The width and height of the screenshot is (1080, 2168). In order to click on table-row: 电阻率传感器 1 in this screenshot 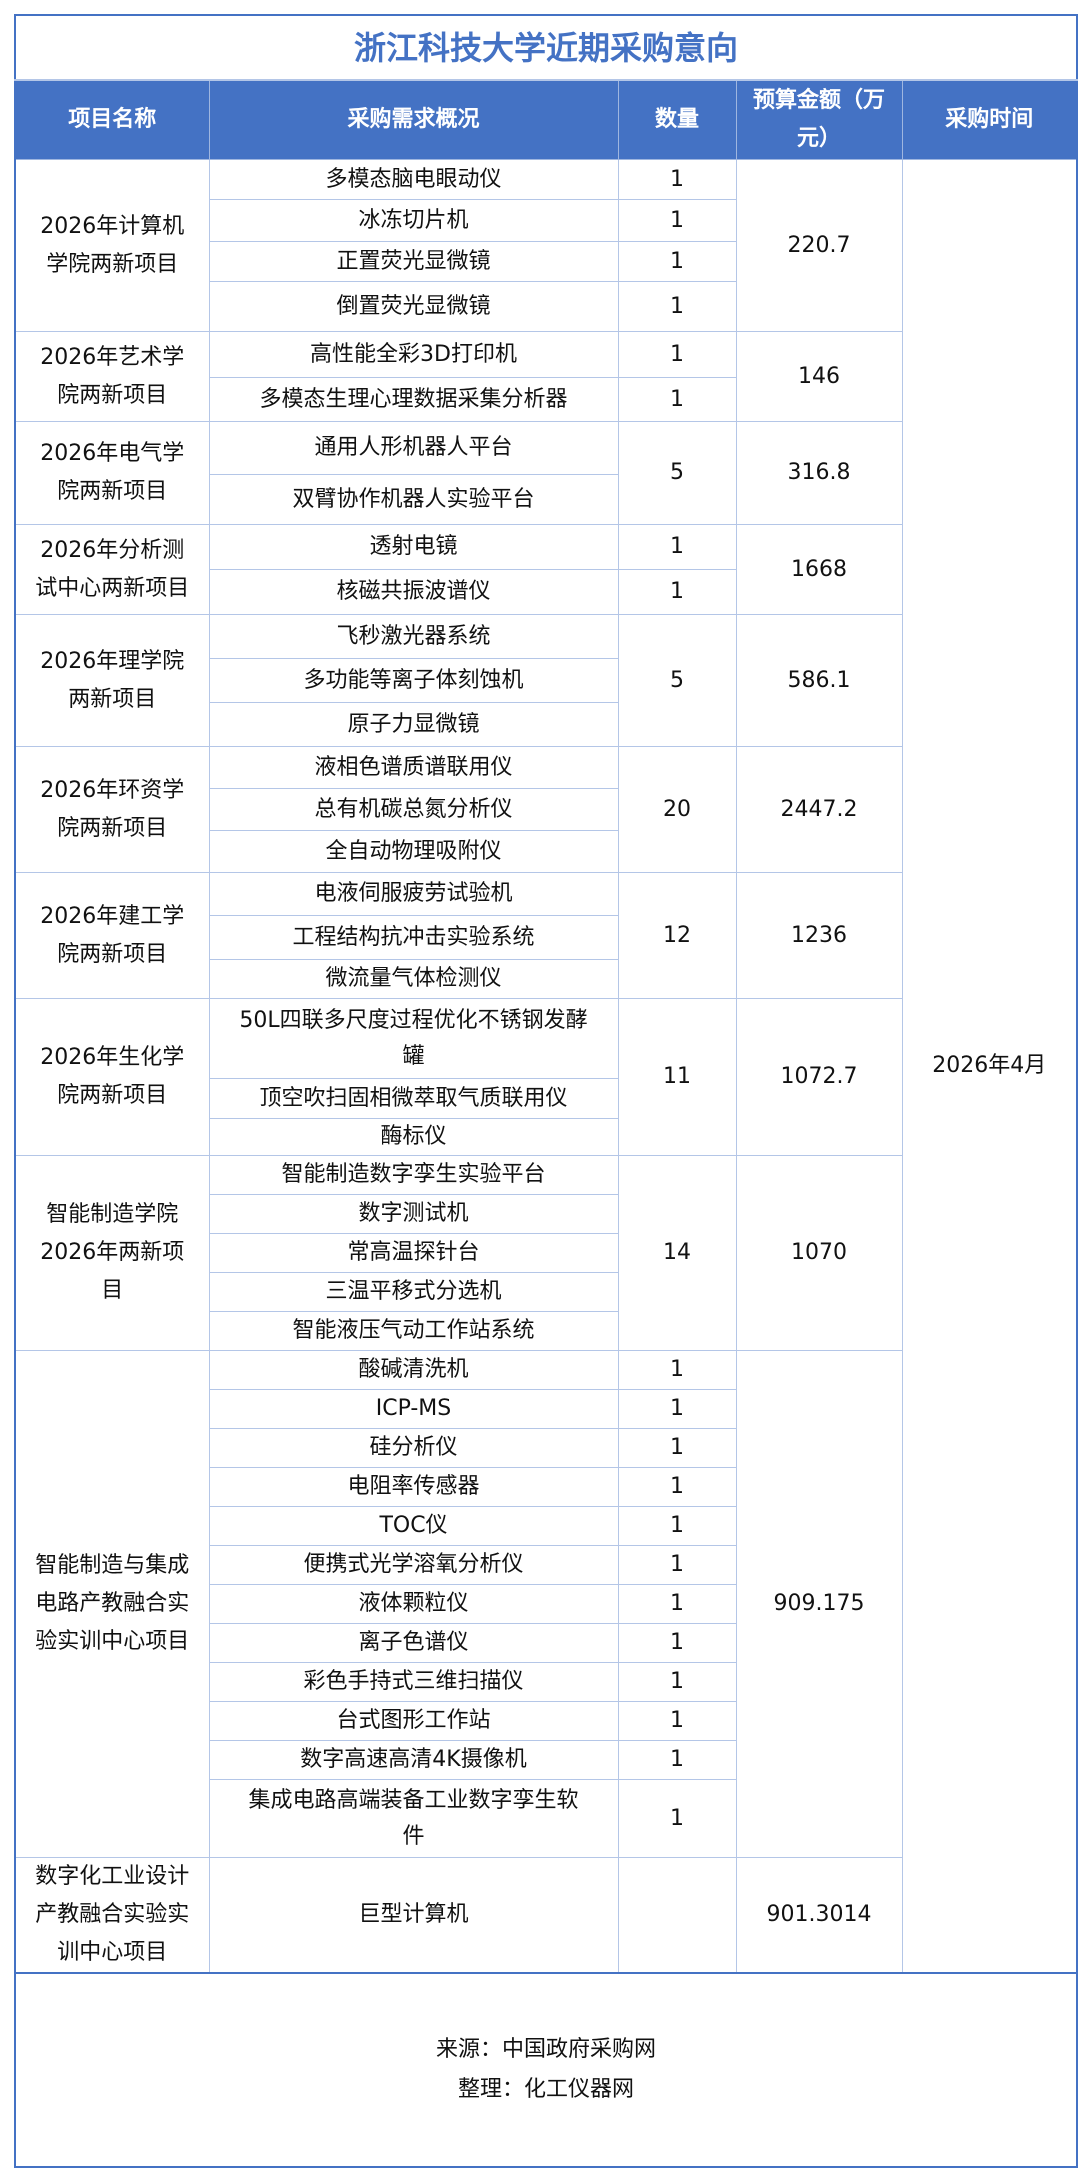, I will do `click(546, 1487)`.